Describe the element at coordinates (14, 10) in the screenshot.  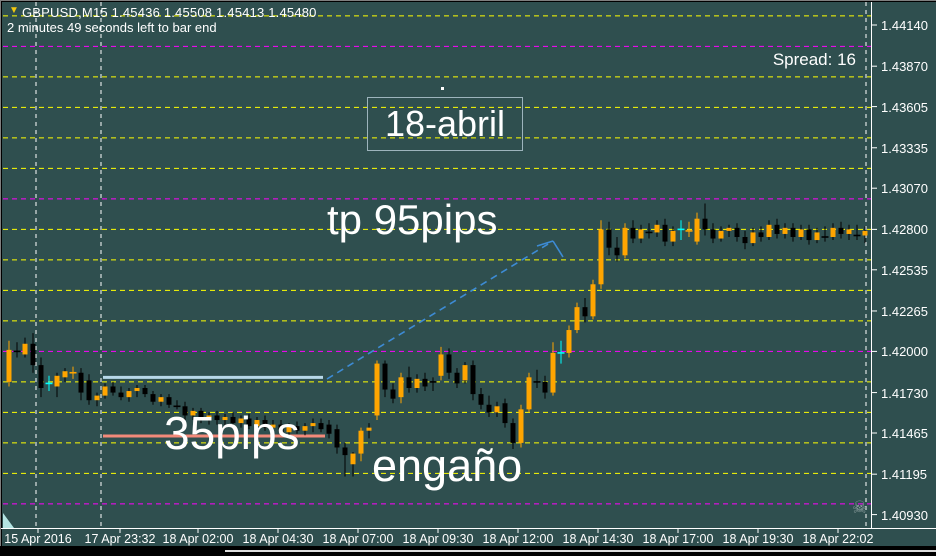
I see `chart-symbol-dropdown-icon: ▼` at that location.